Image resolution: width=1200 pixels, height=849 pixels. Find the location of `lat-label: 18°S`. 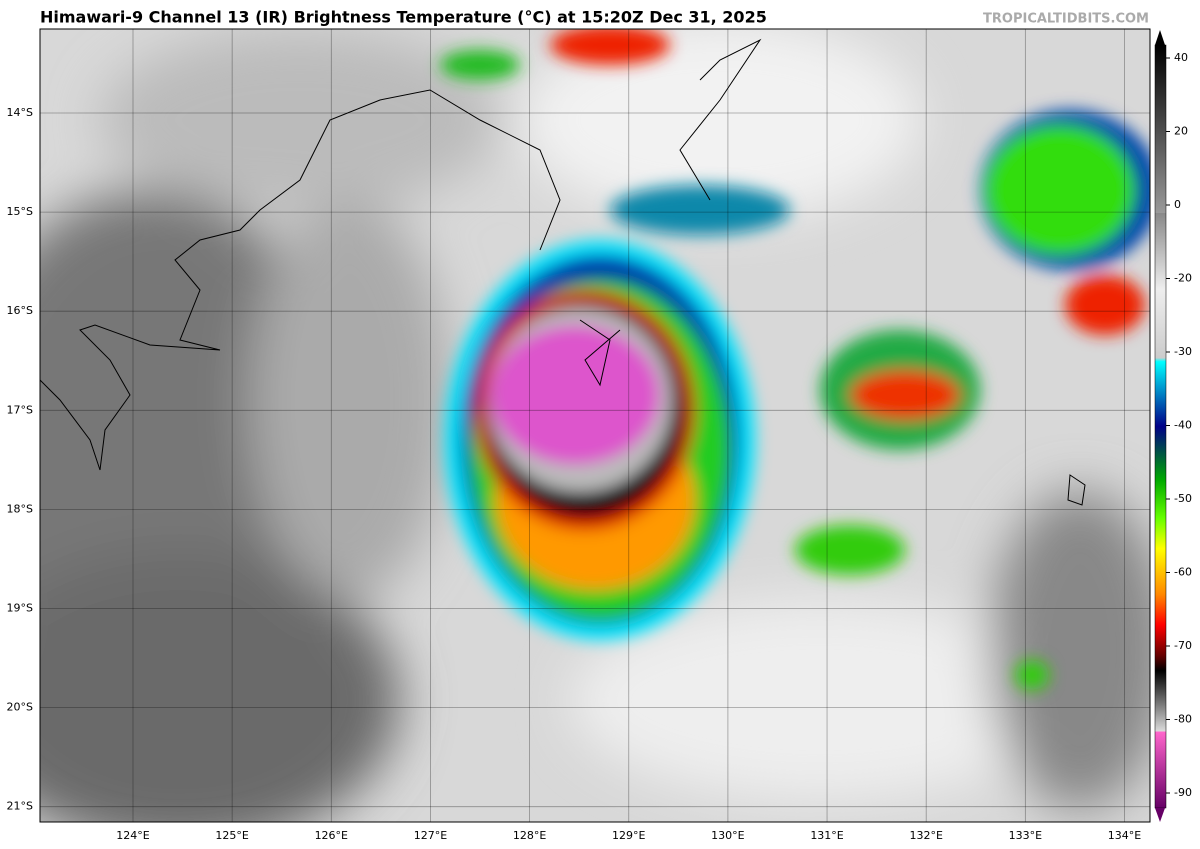

lat-label: 18°S is located at coordinates (20, 508).